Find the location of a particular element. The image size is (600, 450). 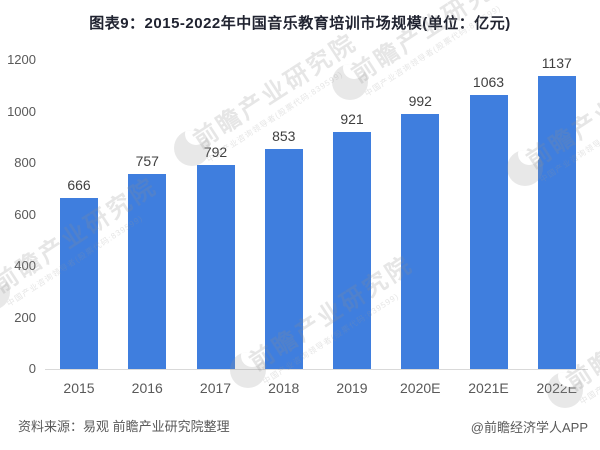

x-axis-tick-label: 2021E is located at coordinates (488, 388).